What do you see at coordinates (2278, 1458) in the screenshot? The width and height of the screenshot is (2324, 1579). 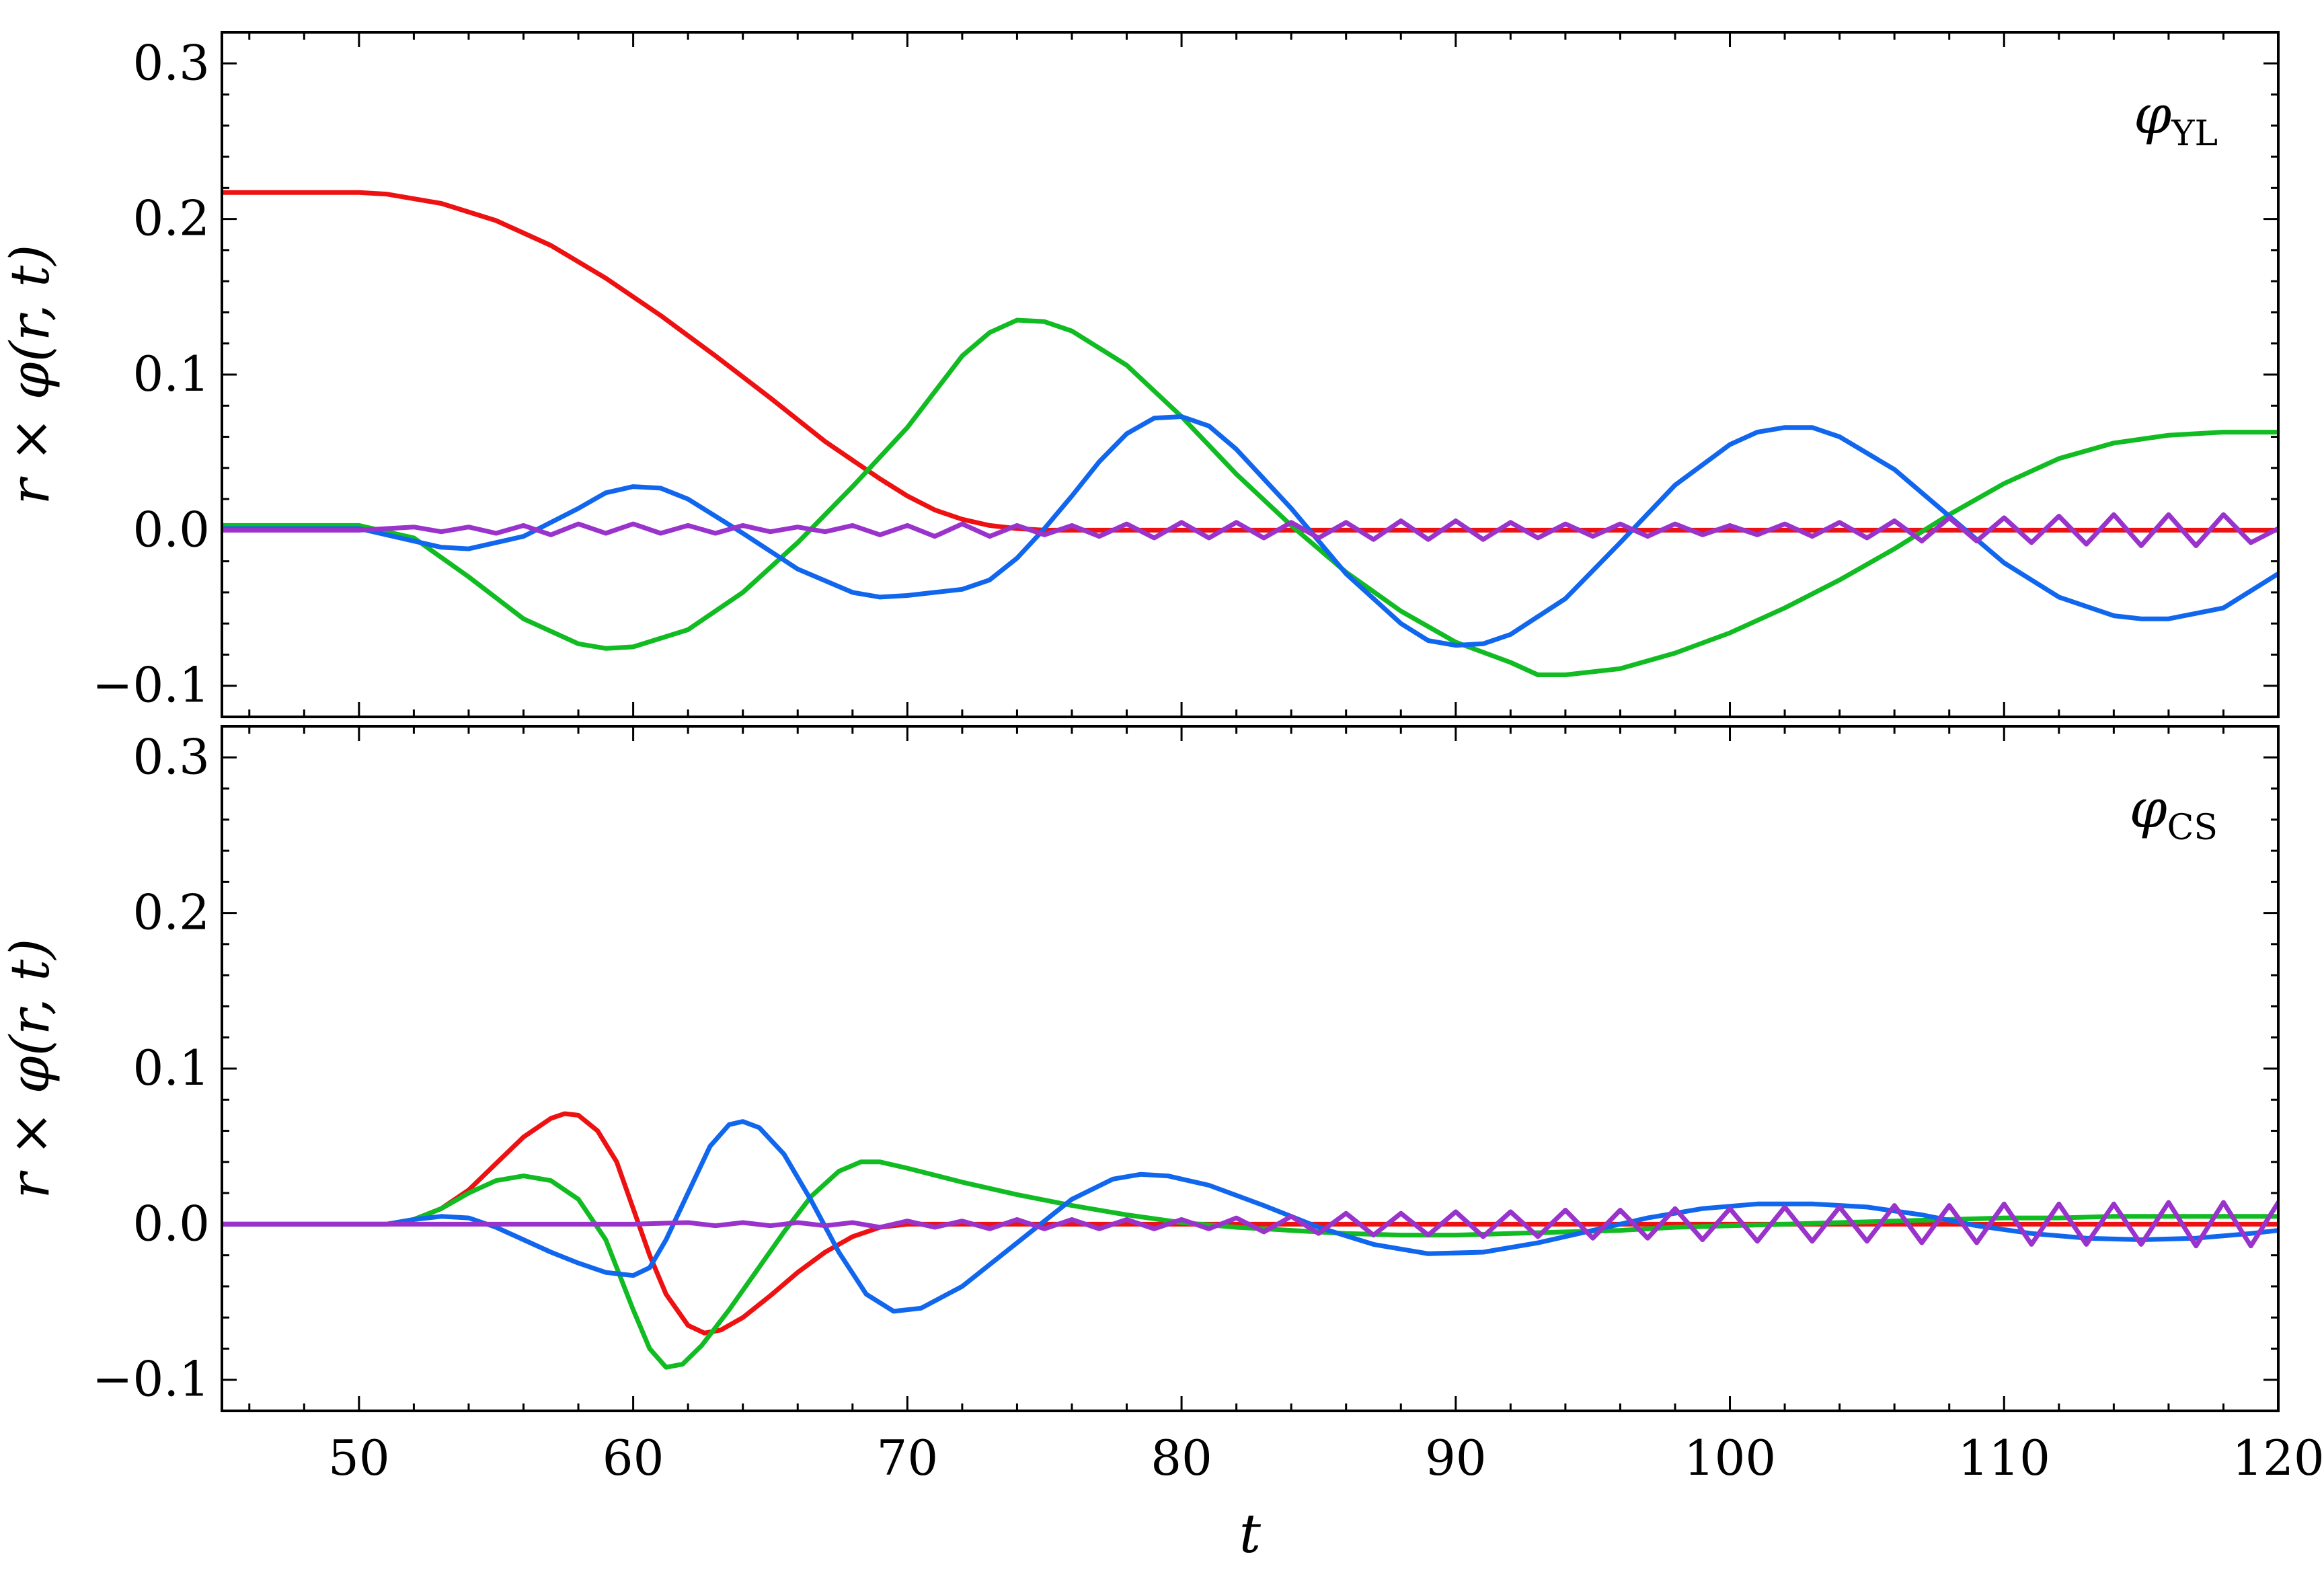 I see `x-tick-label: 120` at bounding box center [2278, 1458].